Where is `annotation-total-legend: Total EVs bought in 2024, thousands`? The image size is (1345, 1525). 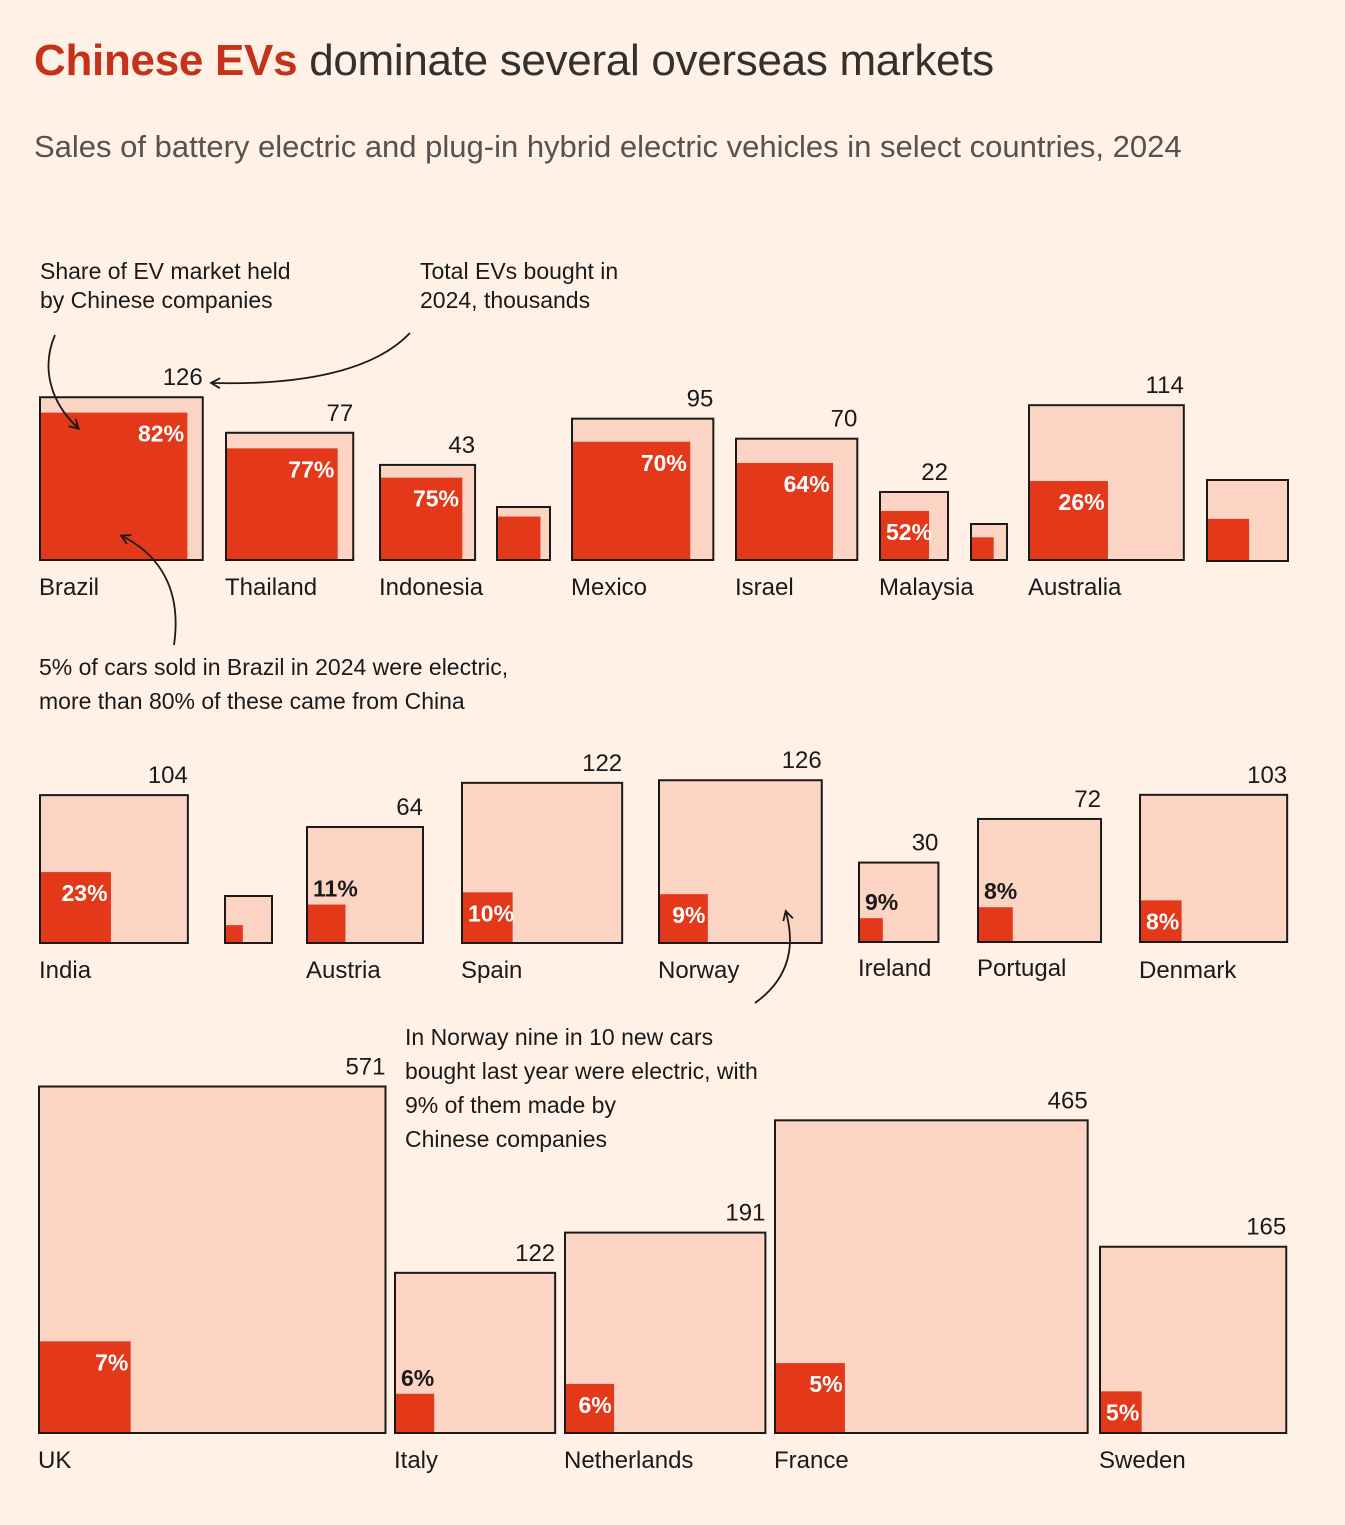 annotation-total-legend: Total EVs bought in 2024, thousands is located at coordinates (519, 285).